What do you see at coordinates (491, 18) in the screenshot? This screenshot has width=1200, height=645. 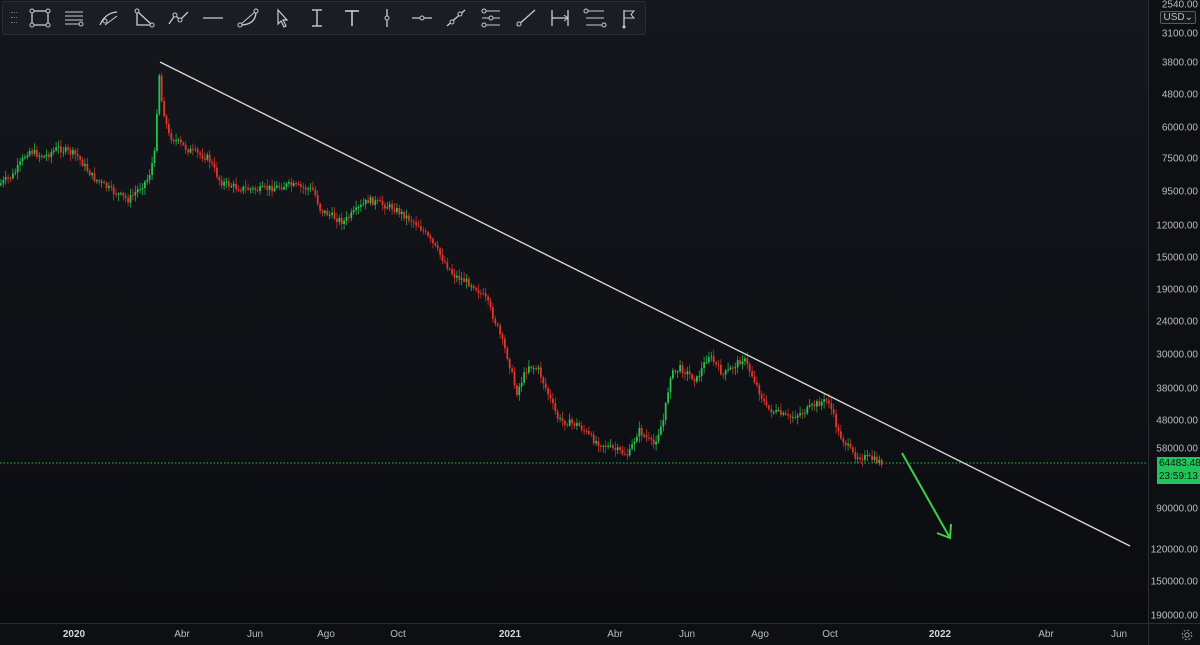 I see `fib-retracement-tool-icon` at bounding box center [491, 18].